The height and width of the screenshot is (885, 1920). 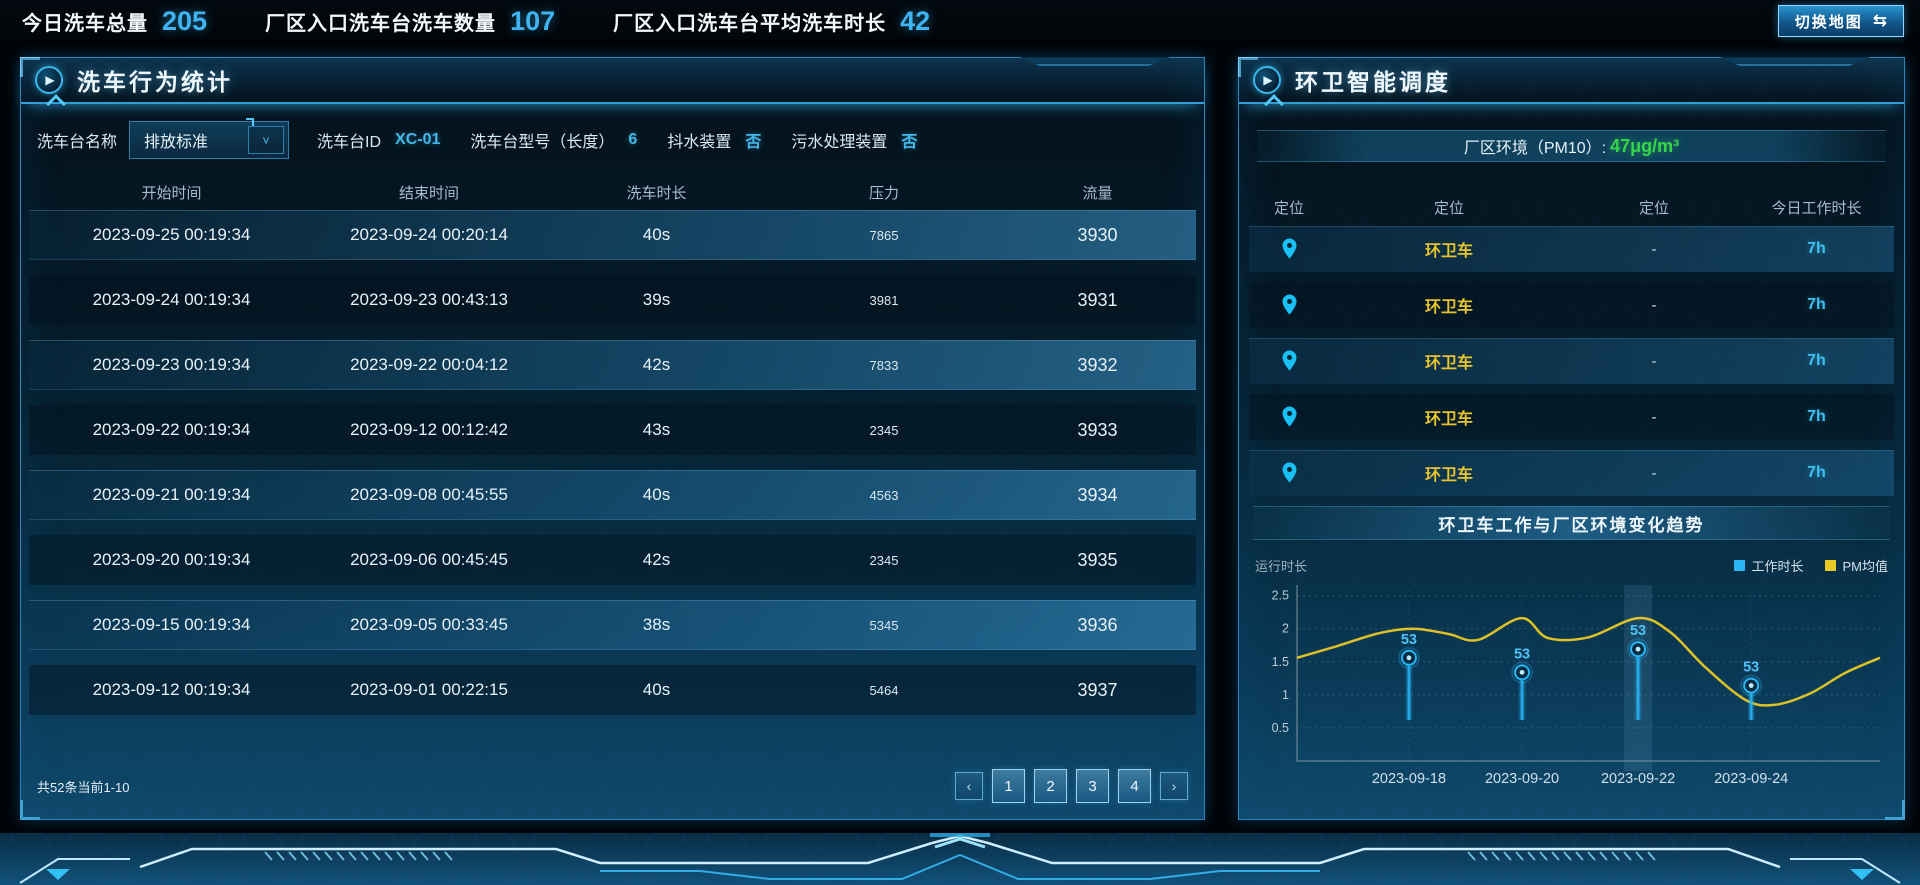 What do you see at coordinates (656, 624) in the screenshot?
I see `cell: 38s` at bounding box center [656, 624].